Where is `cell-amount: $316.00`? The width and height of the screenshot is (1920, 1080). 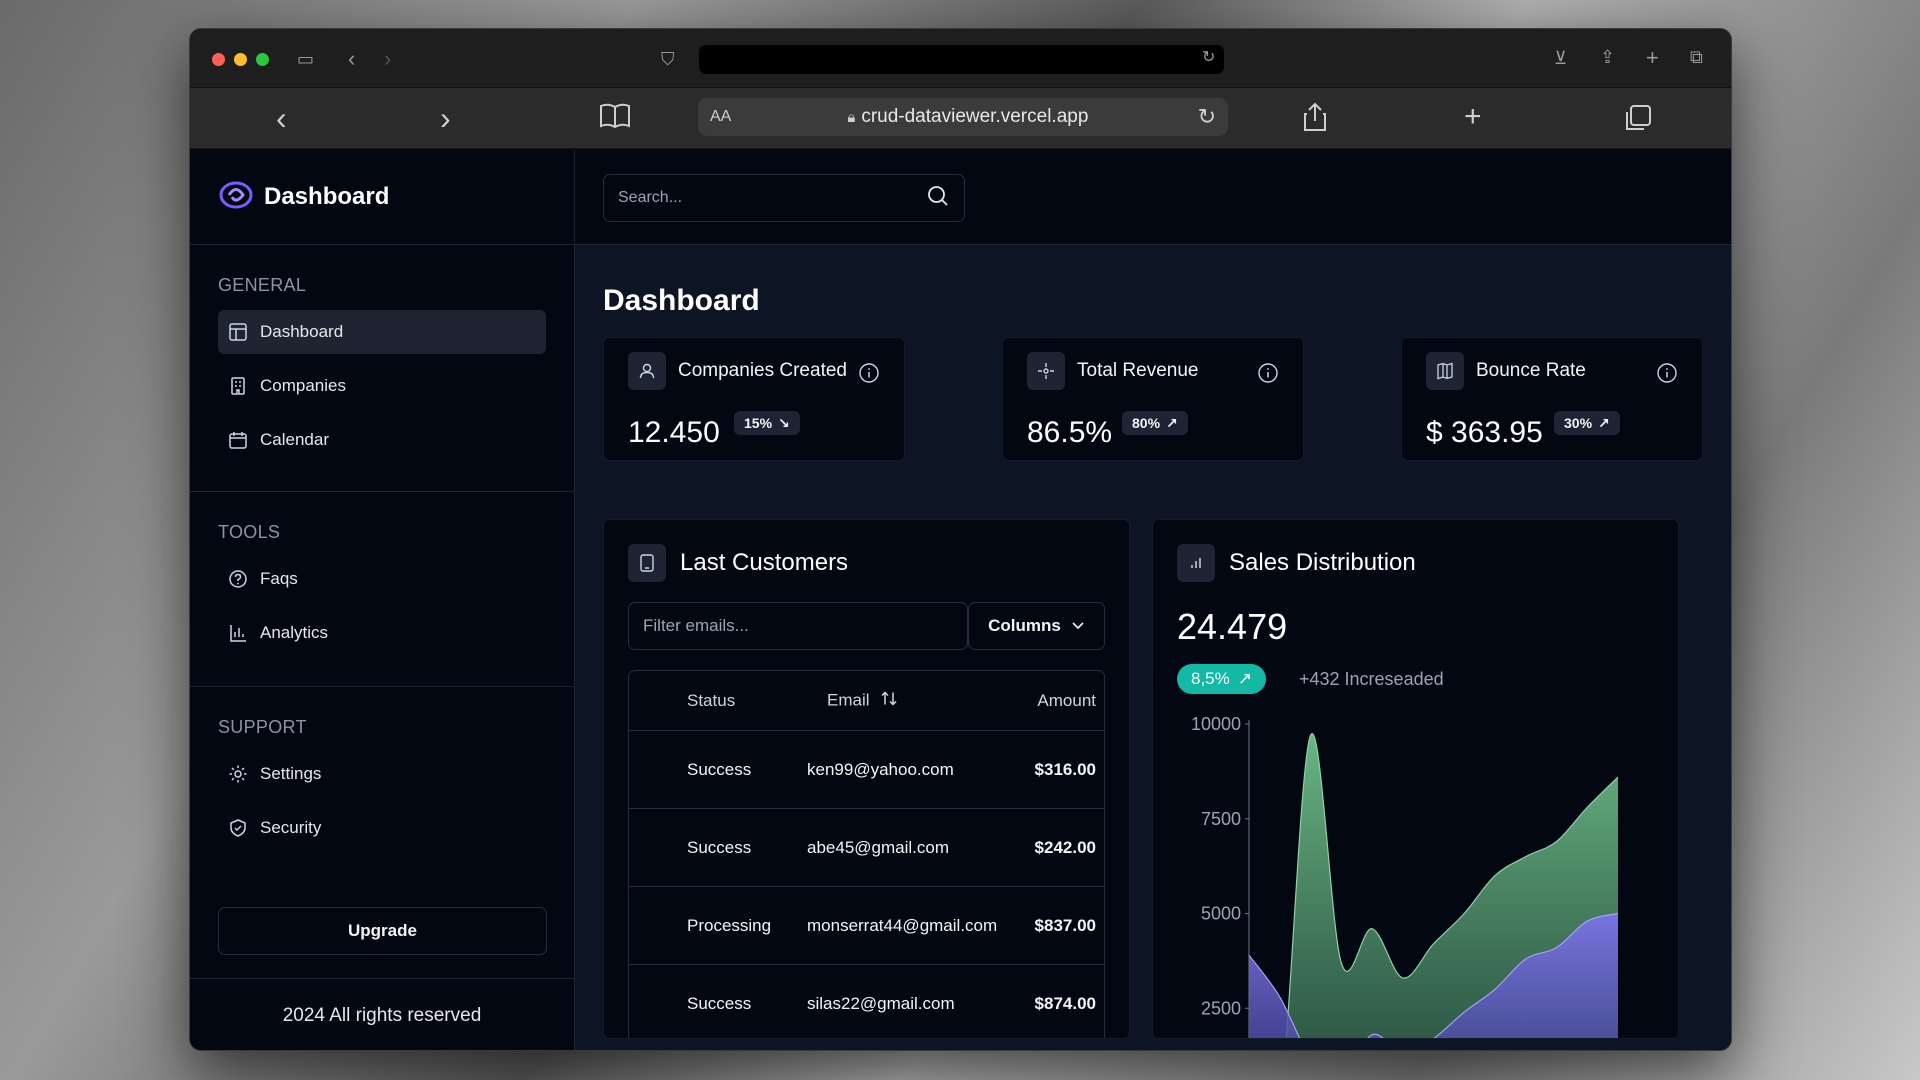
cell-amount: $316.00 is located at coordinates (1065, 769).